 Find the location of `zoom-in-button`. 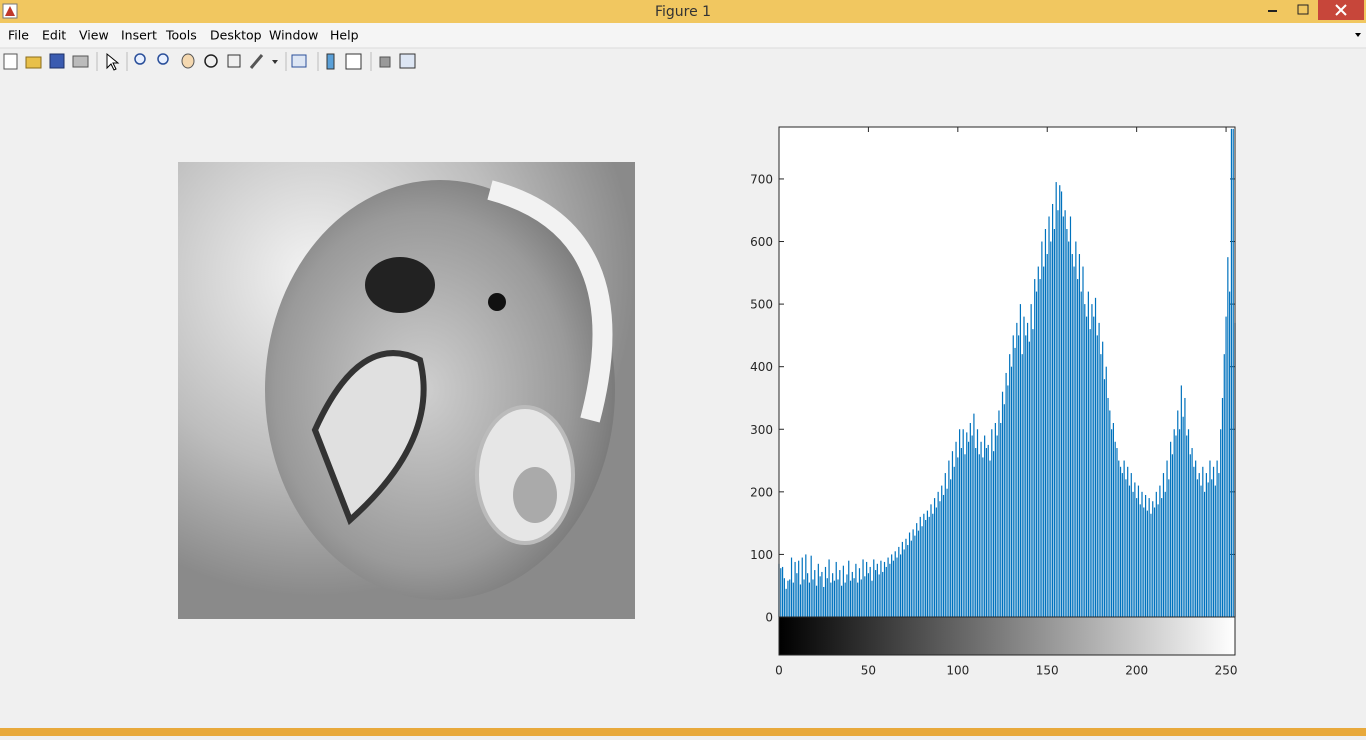

zoom-in-button is located at coordinates (140, 59).